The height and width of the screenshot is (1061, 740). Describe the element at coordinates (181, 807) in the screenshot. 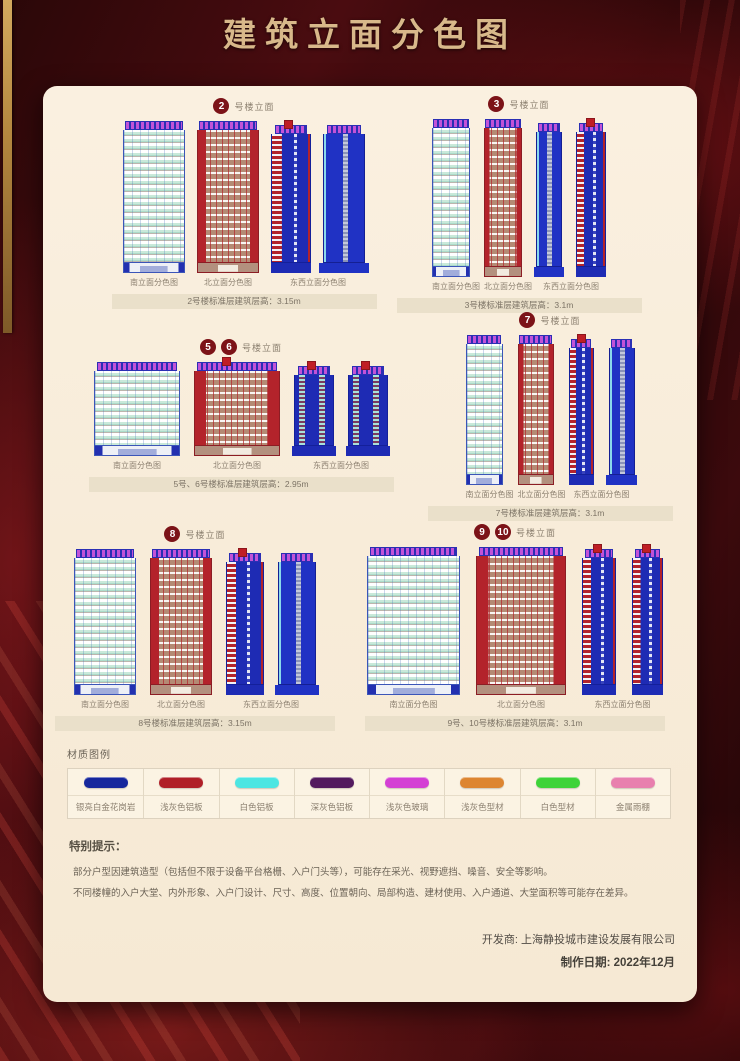

I see `legend-item-label: 浅灰色铝板` at that location.